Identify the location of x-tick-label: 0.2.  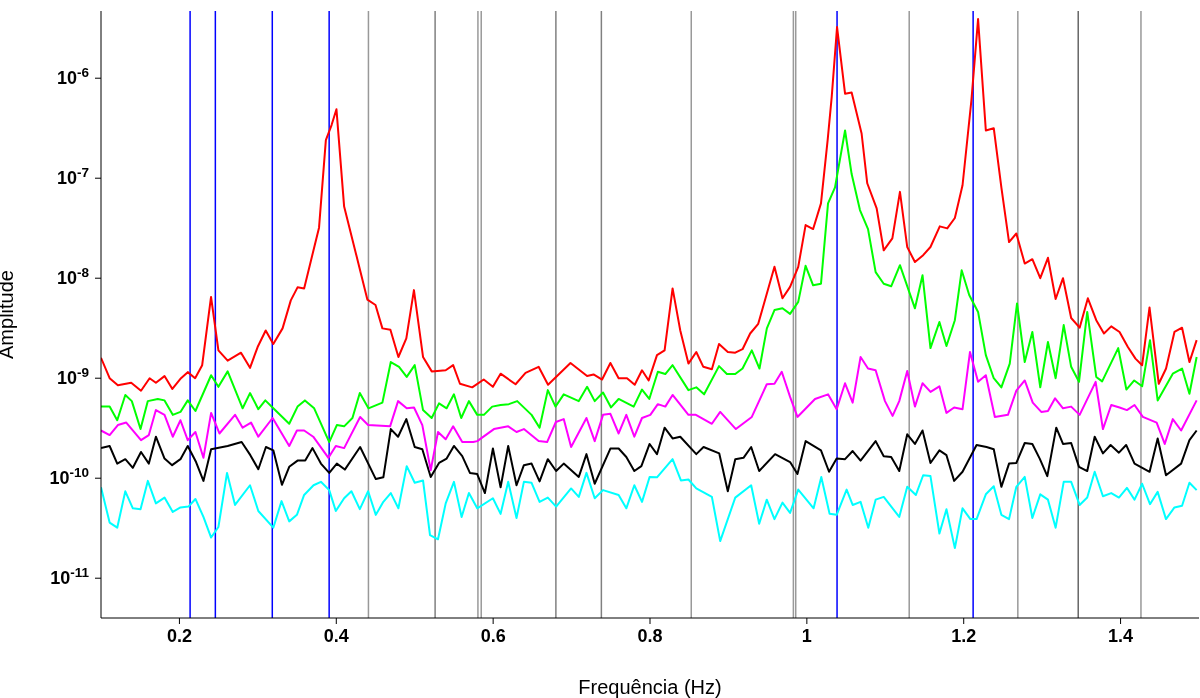
(179, 636).